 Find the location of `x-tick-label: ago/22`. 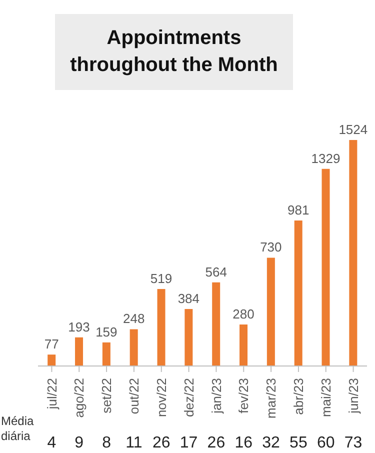

x-tick-label: ago/22 is located at coordinates (79, 398).